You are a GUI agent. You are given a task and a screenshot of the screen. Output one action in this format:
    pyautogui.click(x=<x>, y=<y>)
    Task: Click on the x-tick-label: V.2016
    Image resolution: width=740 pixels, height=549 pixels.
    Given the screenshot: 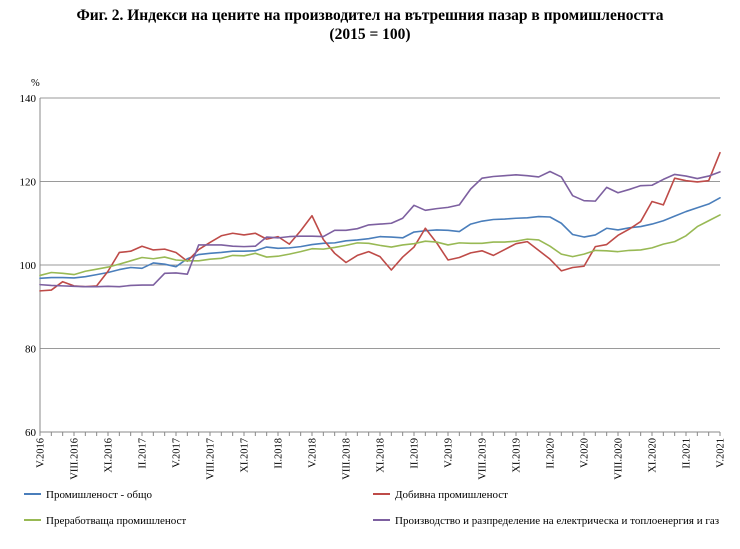 What is the action you would take?
    pyautogui.click(x=41, y=453)
    